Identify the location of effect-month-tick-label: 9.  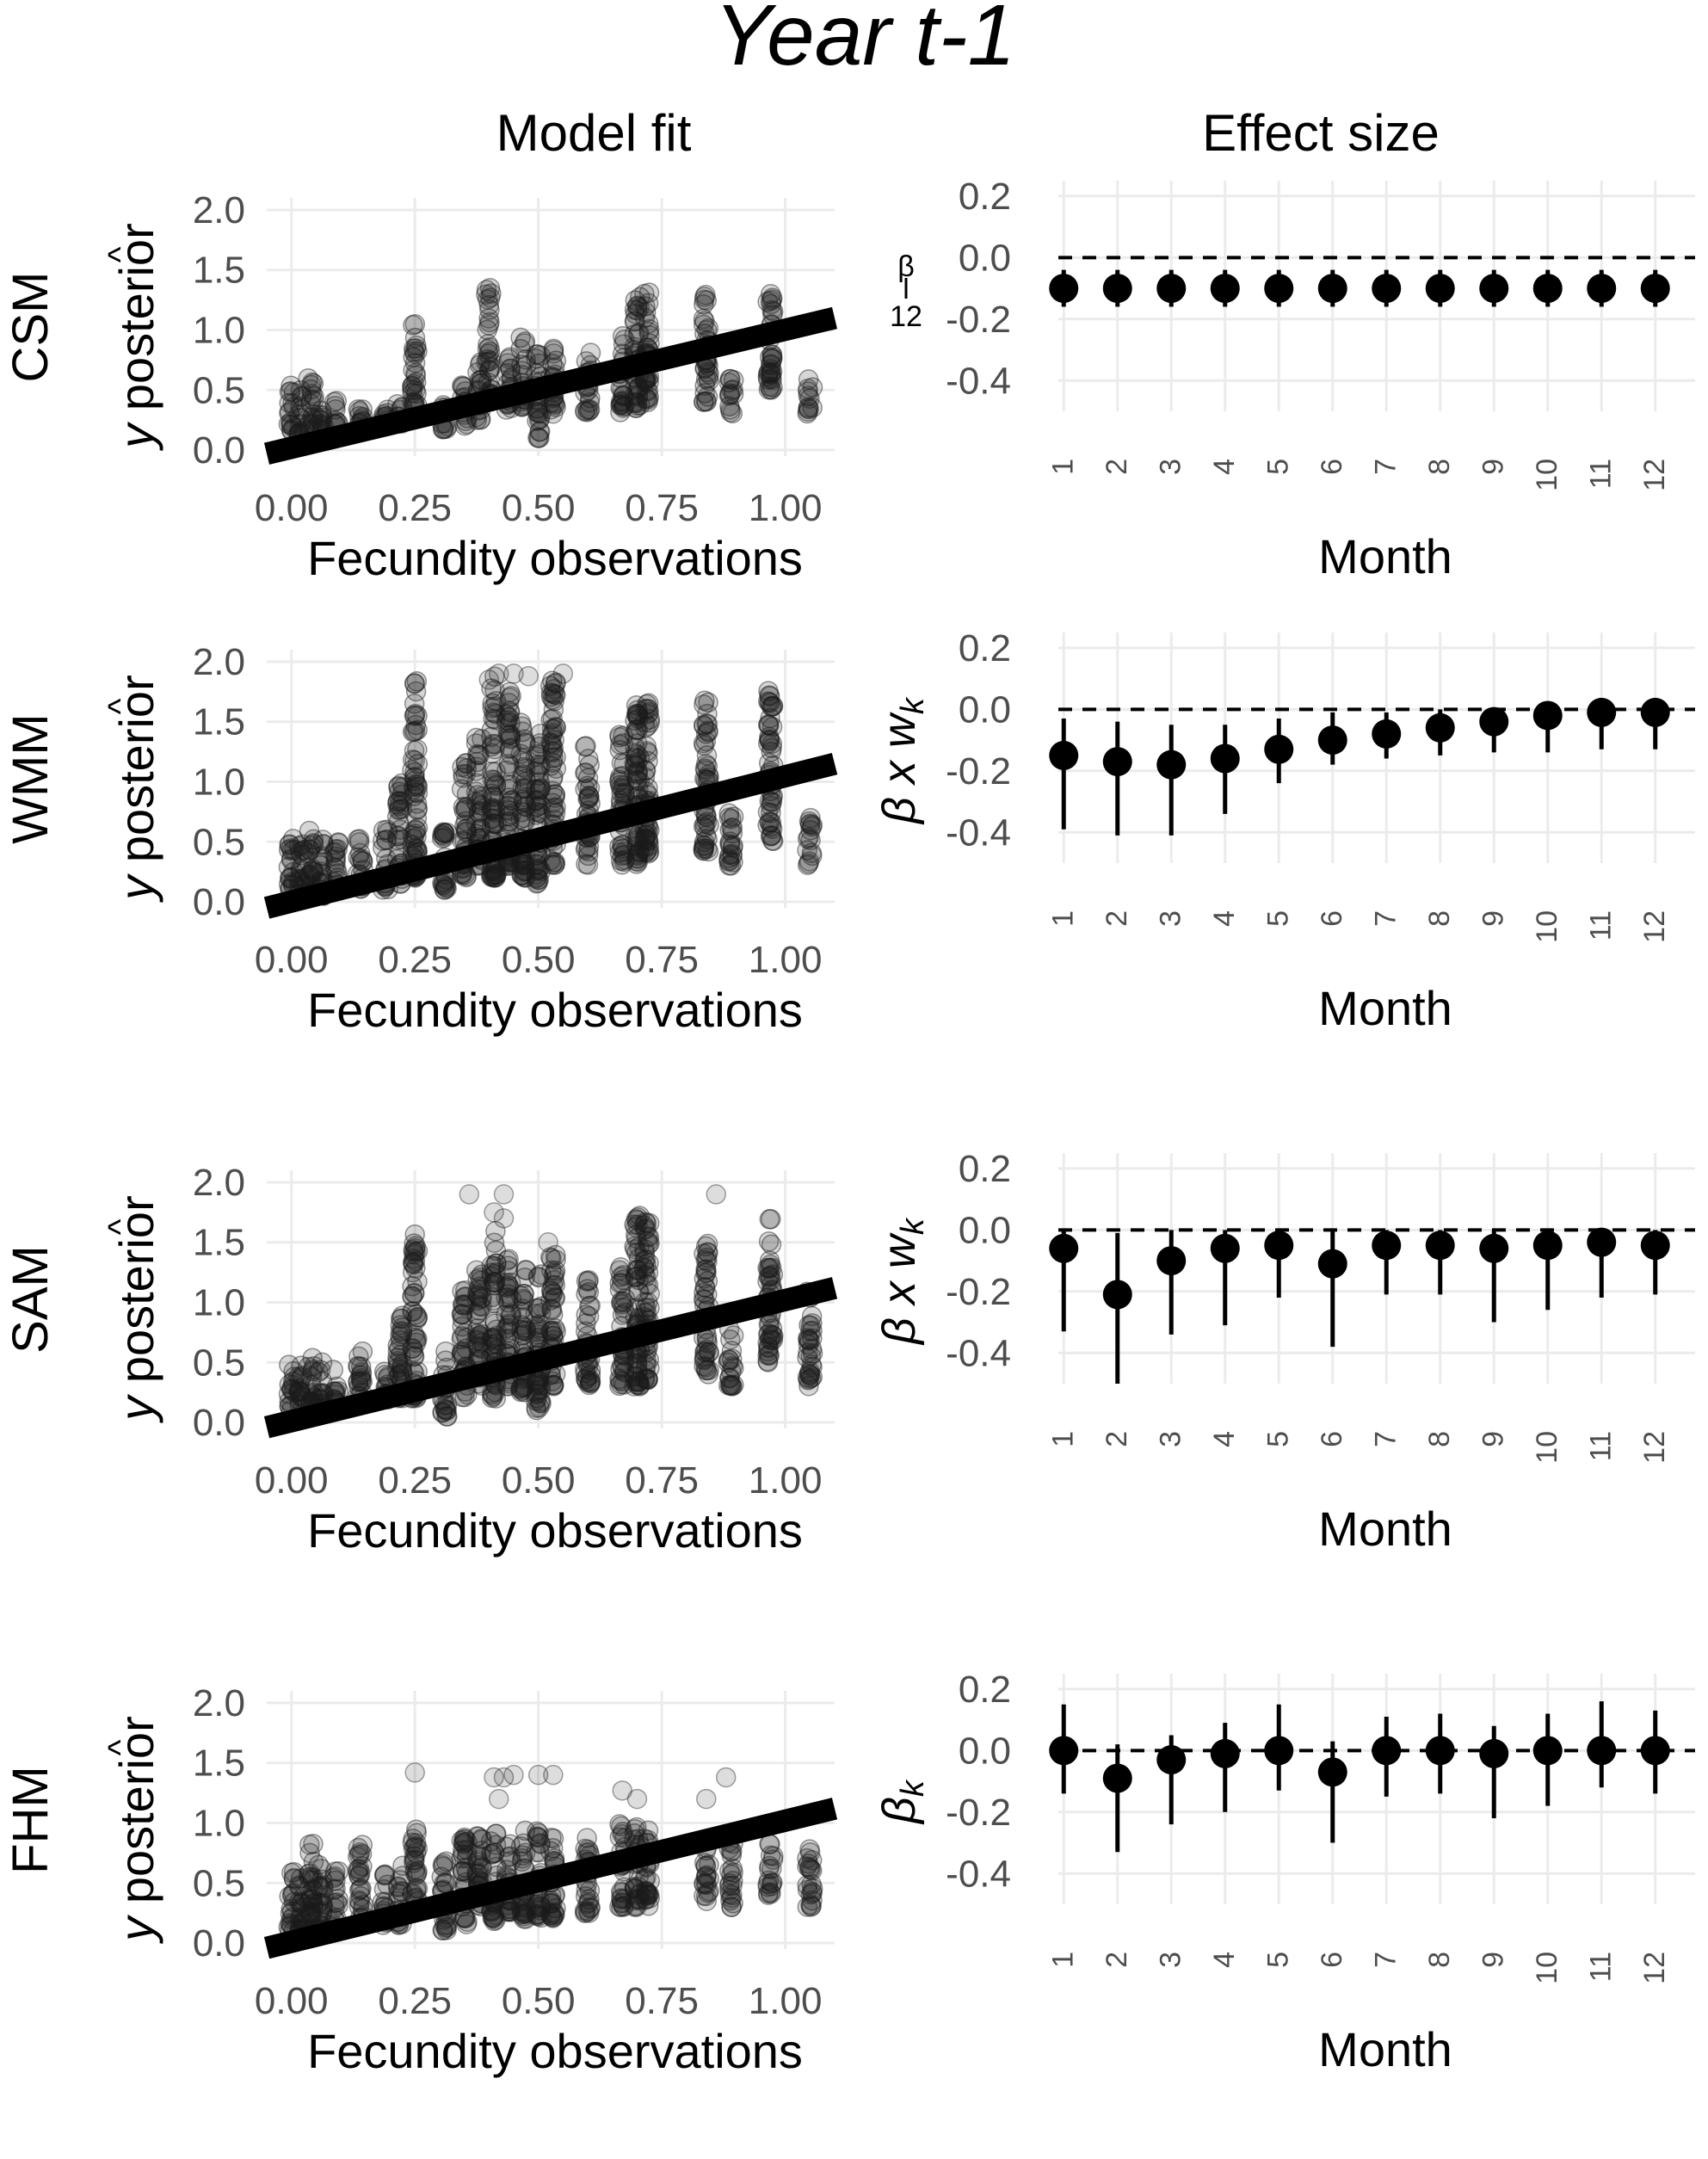
(1493, 467).